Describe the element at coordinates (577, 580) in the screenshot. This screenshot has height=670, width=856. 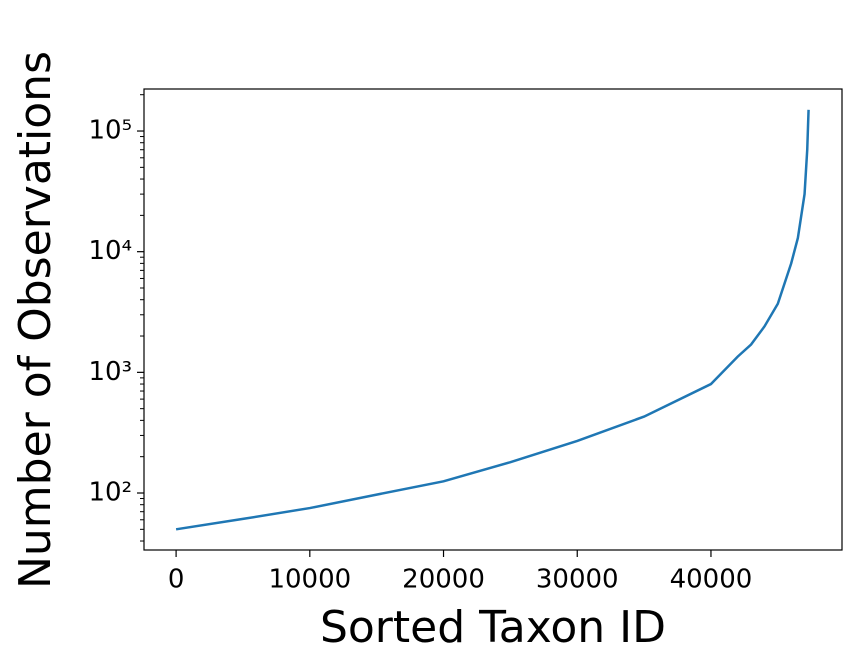
I see `x-tick-label: 30000` at that location.